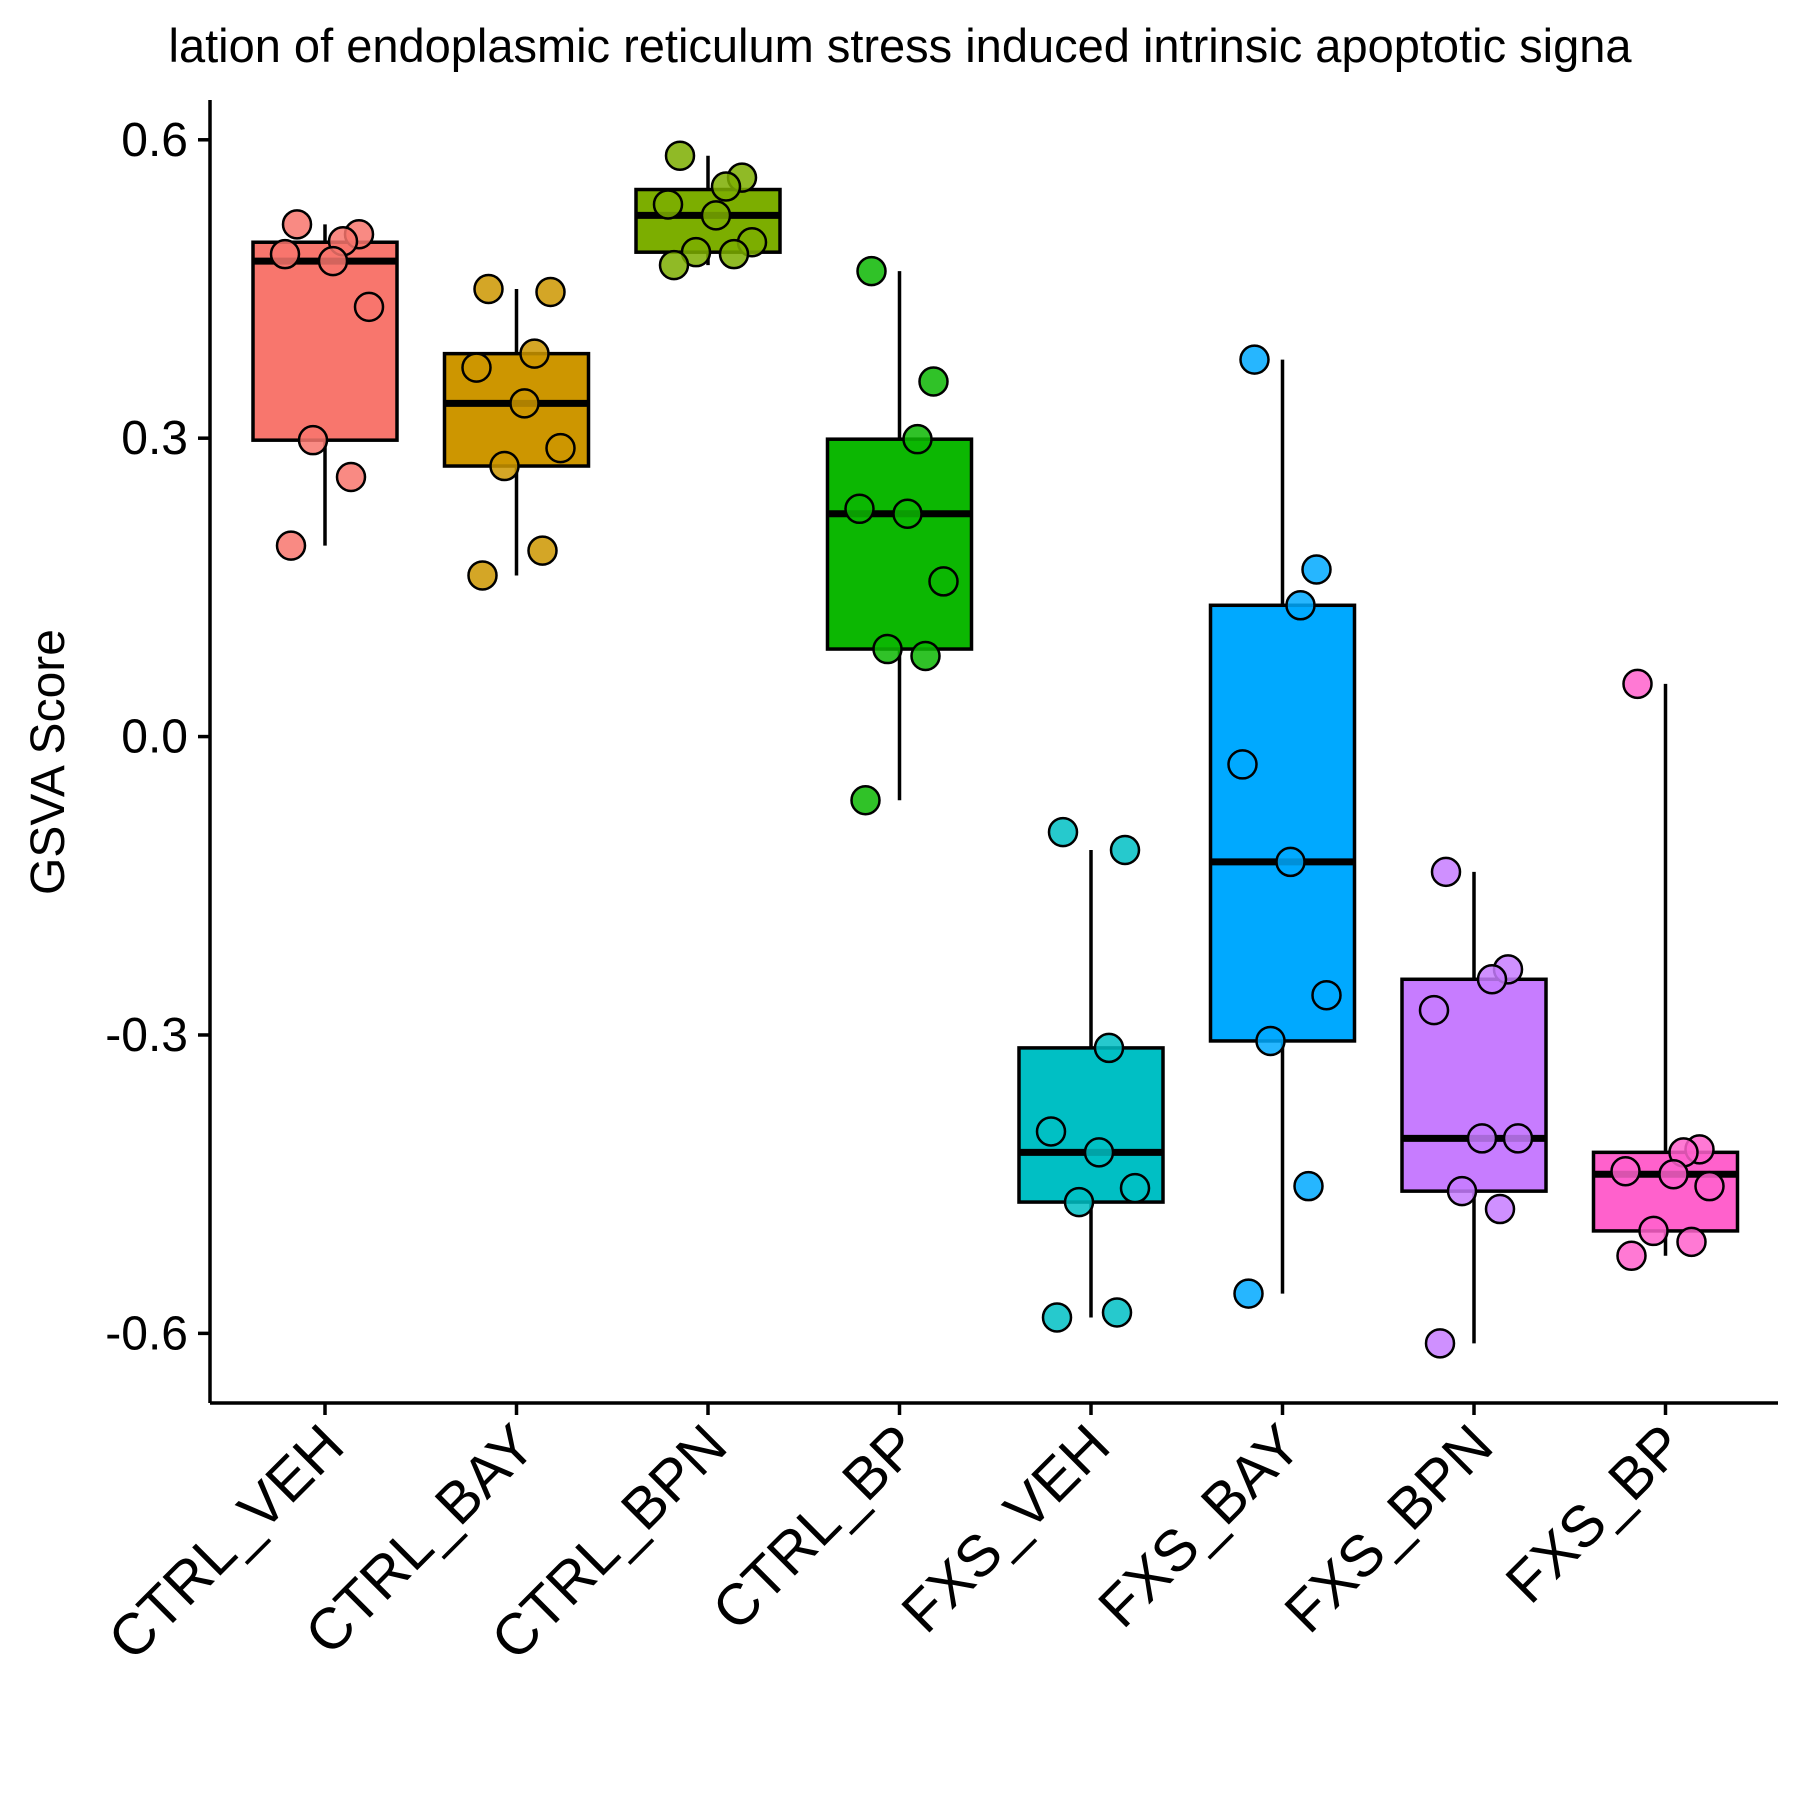 This screenshot has width=1800, height=1800. What do you see at coordinates (1474, 1107) in the screenshot?
I see `box-group-fxs-bpn` at bounding box center [1474, 1107].